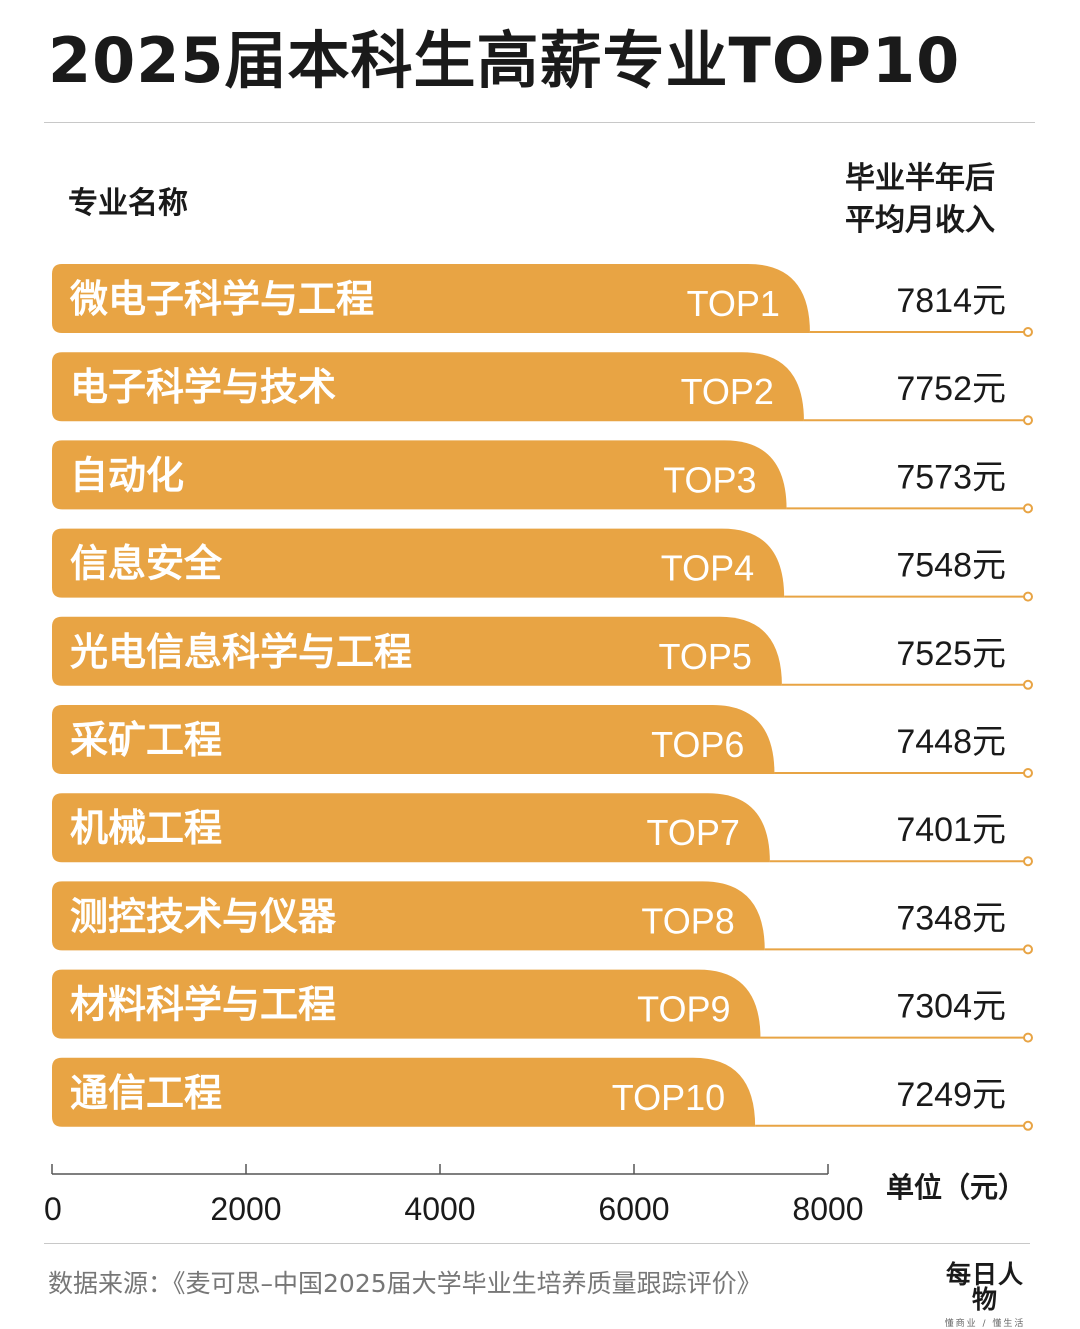 The image size is (1080, 1329). What do you see at coordinates (146, 1093) in the screenshot?
I see `bar-category-label: 通信工程` at bounding box center [146, 1093].